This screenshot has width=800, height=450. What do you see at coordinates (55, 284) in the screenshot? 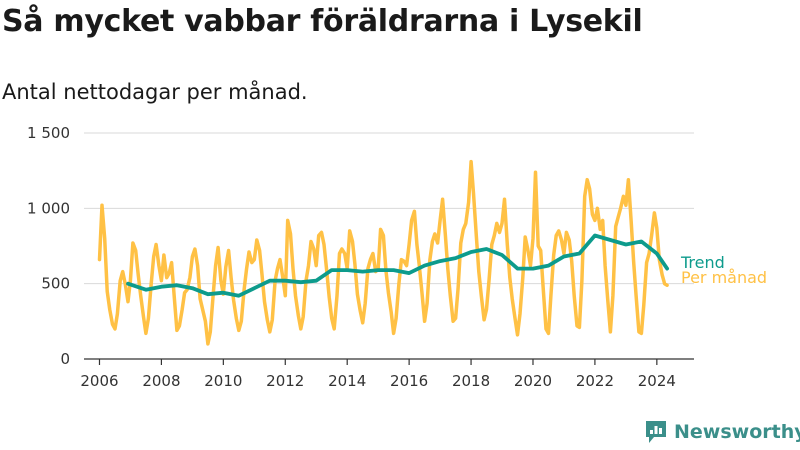
I see `y-tick-label: 500` at bounding box center [55, 284].